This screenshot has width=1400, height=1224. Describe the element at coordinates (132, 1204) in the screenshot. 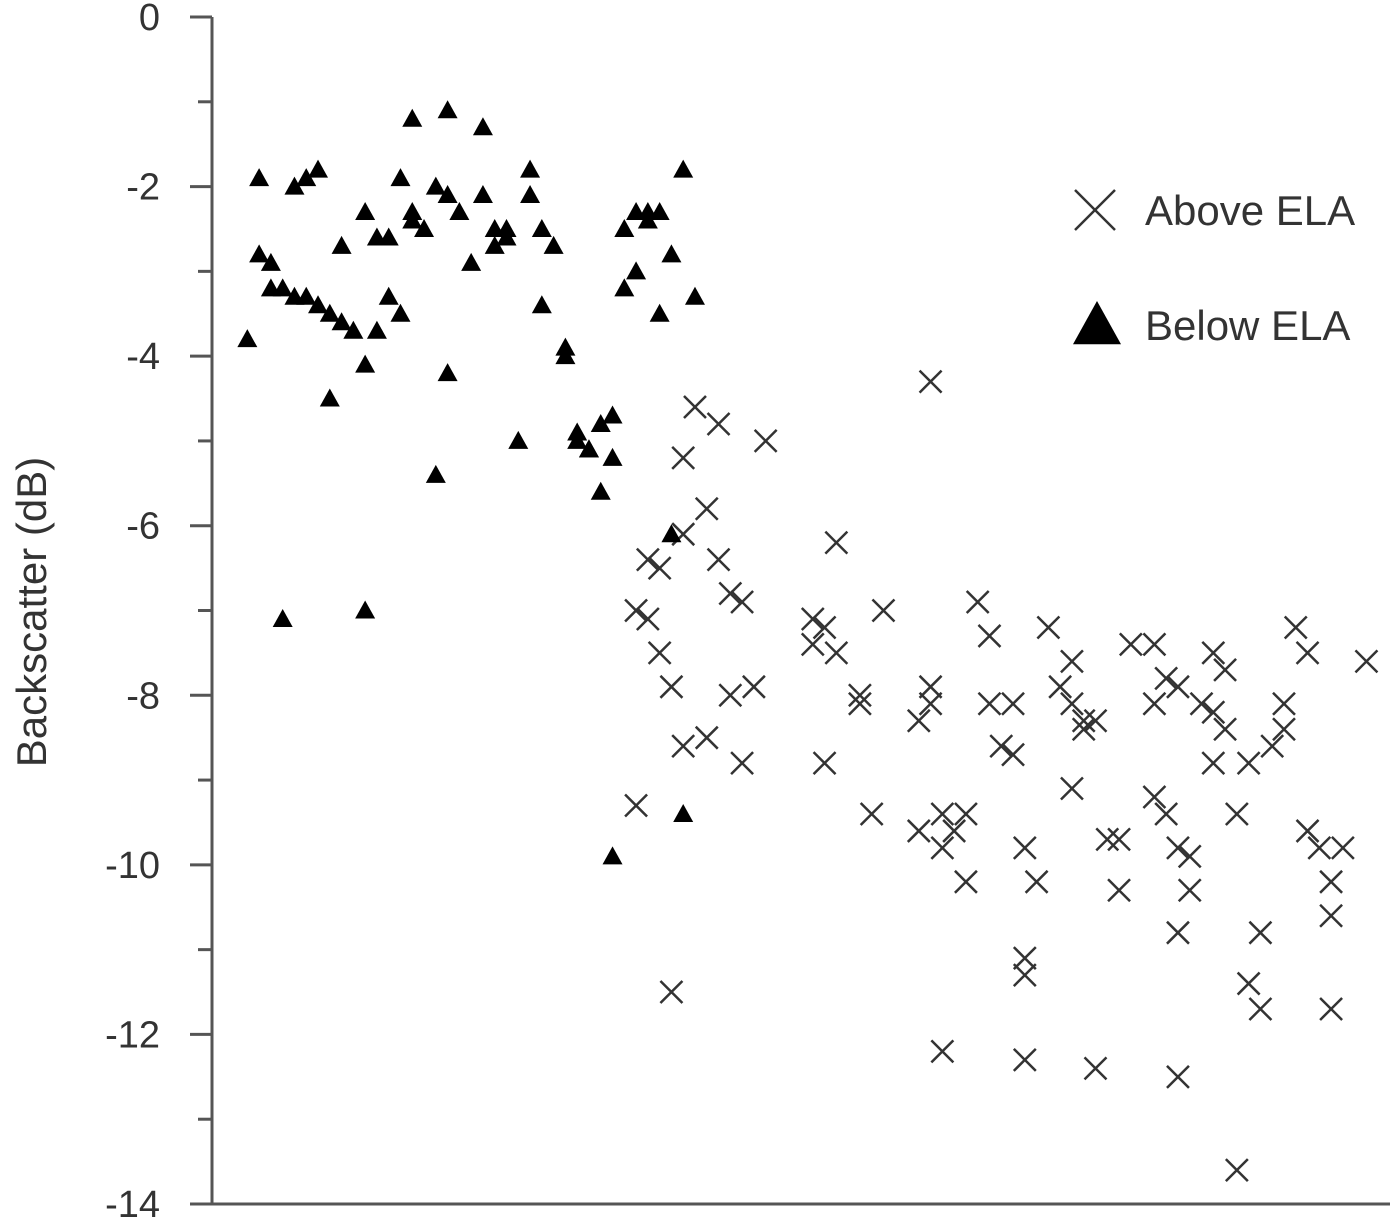

I see `y-tick-label: -14` at that location.